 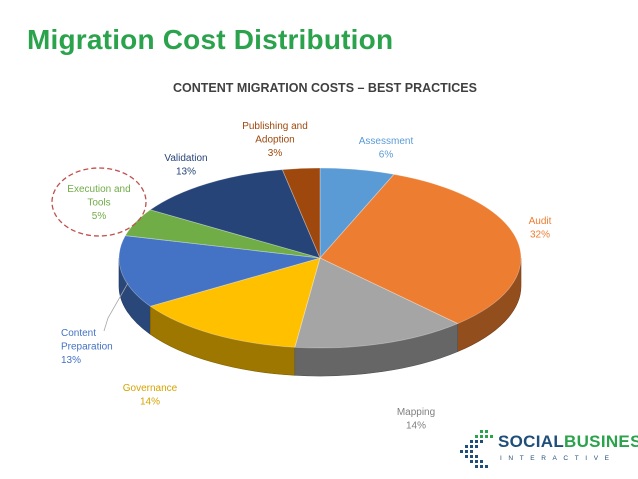 I want to click on logo-wordmark: SOCIALBUSINESS, so click(x=568, y=442).